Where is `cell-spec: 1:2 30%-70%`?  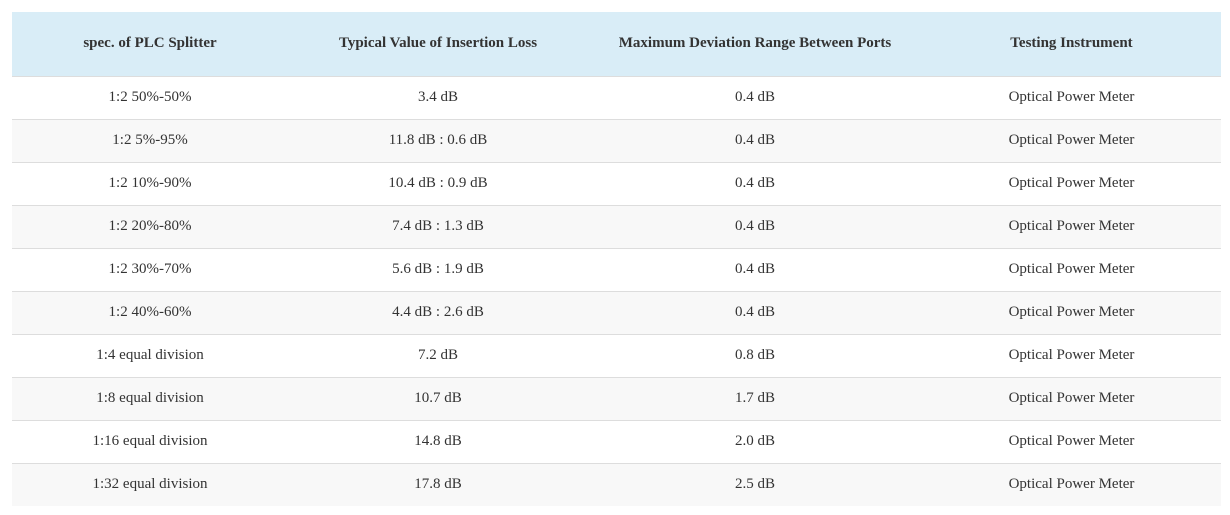 cell-spec: 1:2 30%-70% is located at coordinates (150, 269).